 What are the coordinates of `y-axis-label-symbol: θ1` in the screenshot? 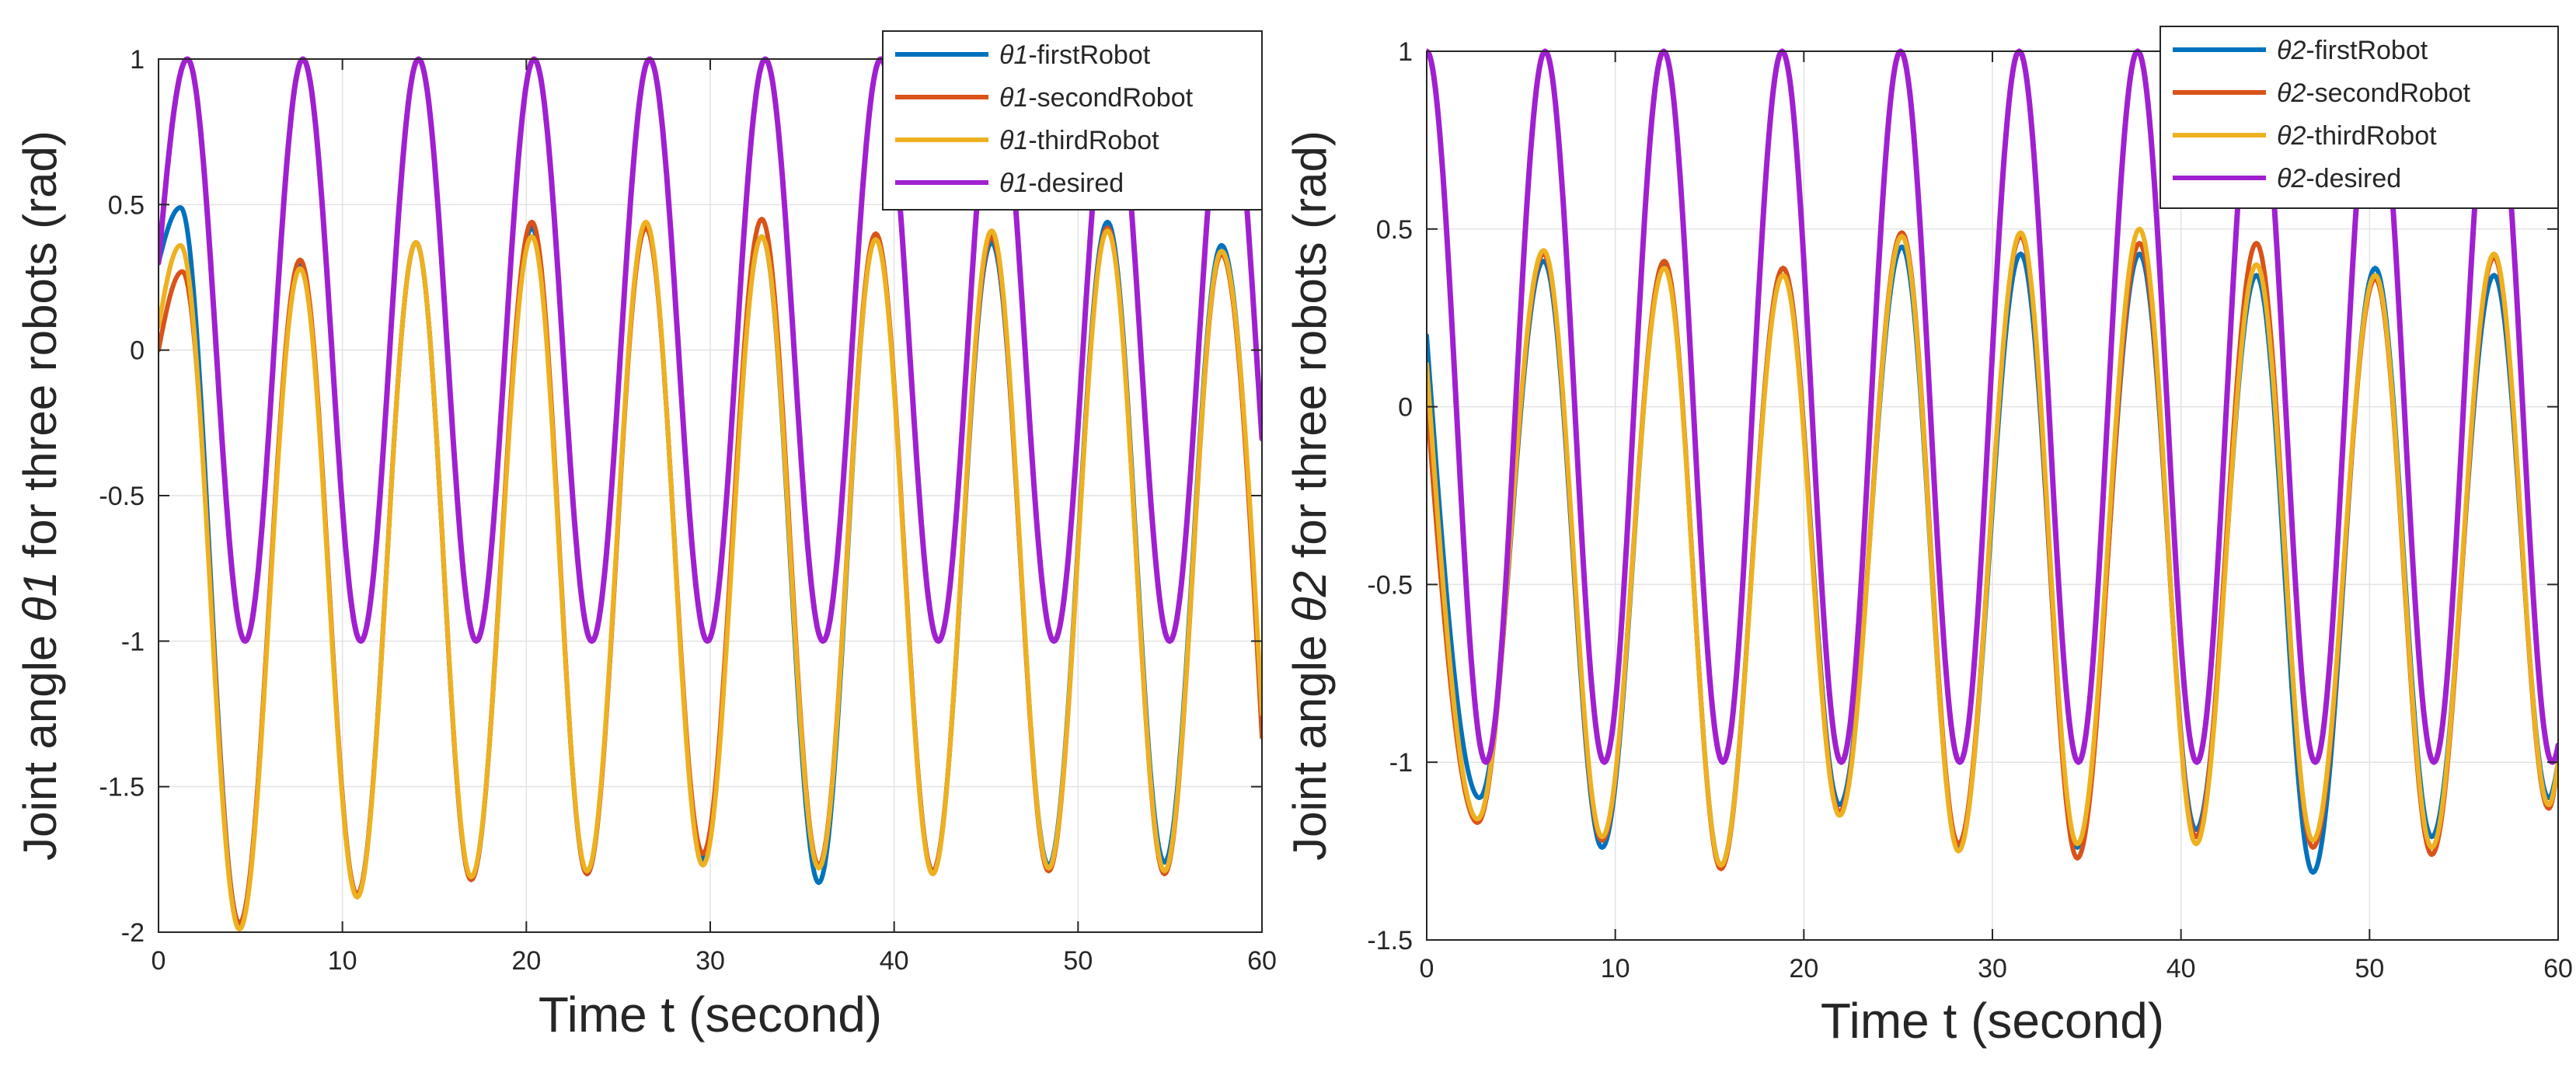 It's located at (40, 596).